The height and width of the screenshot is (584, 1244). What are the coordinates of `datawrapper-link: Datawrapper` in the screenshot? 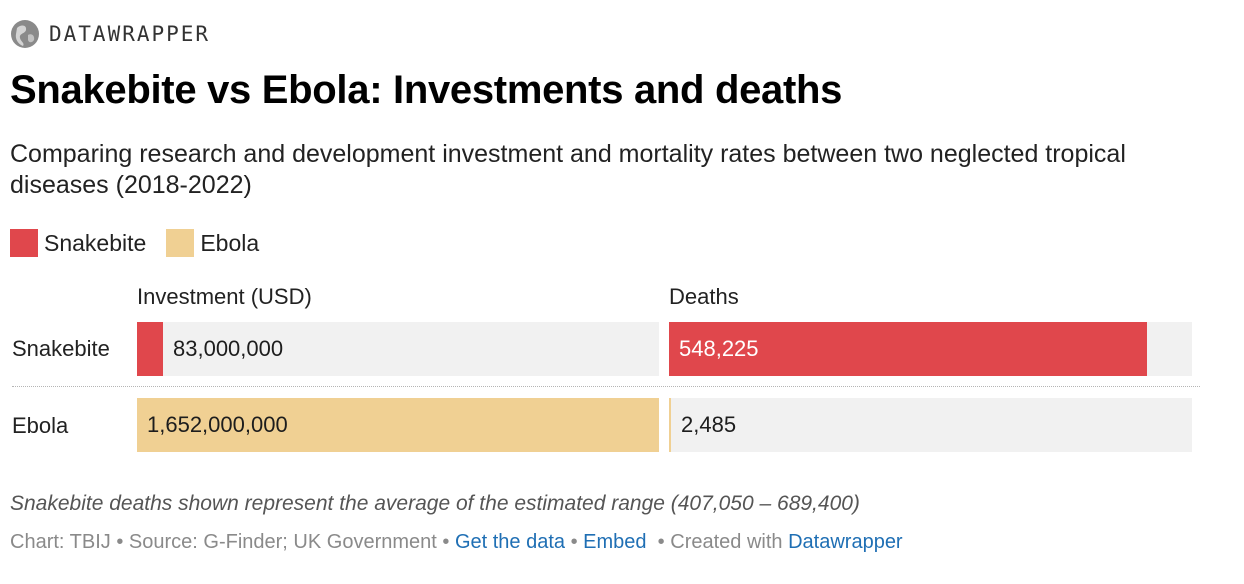 It's located at (845, 542).